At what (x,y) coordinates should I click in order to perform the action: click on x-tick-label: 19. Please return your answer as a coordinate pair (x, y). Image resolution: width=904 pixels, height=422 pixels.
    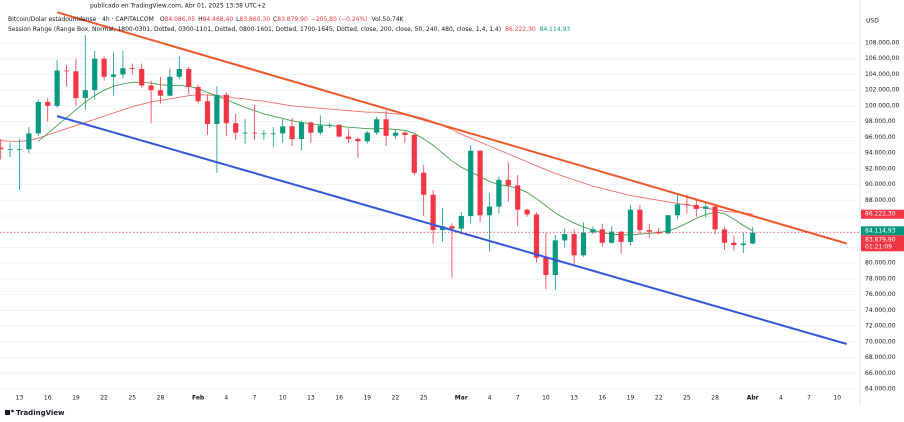
    Looking at the image, I should click on (367, 398).